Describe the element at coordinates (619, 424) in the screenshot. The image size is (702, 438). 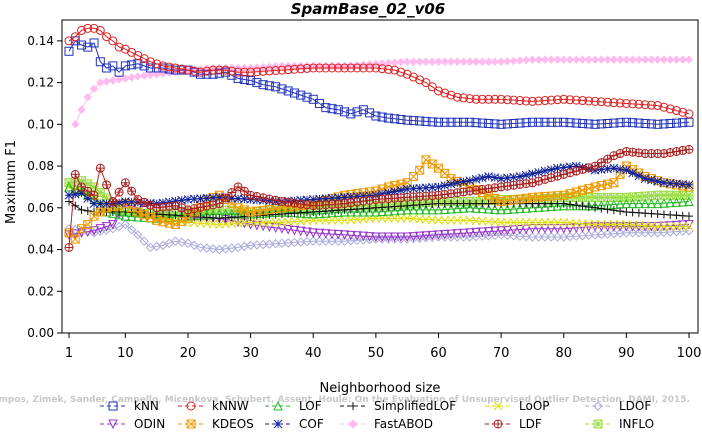
I see `legend-item-inflo: INFLO` at that location.